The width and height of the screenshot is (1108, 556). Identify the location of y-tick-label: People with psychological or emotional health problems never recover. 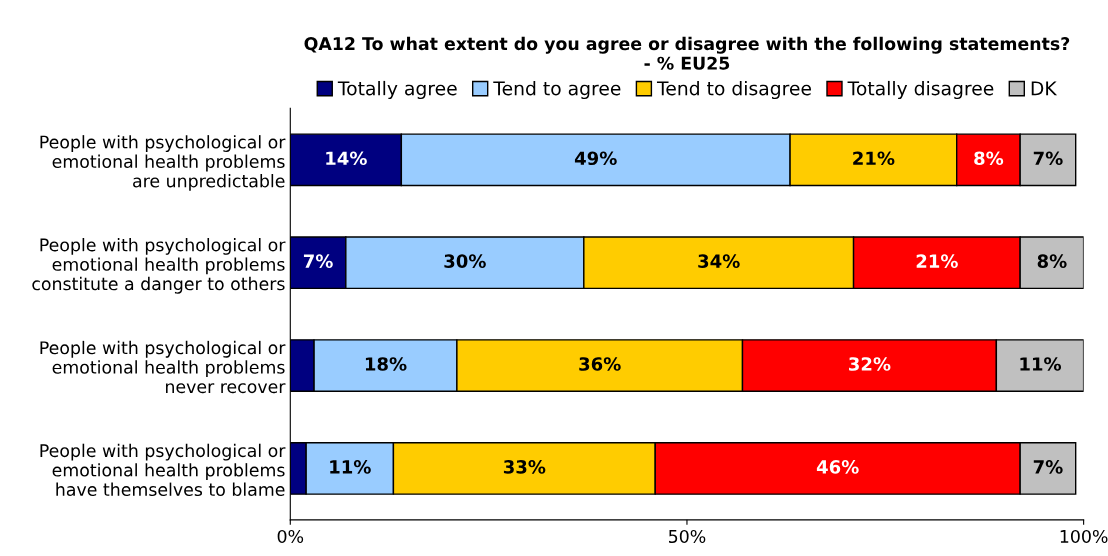
(163, 367).